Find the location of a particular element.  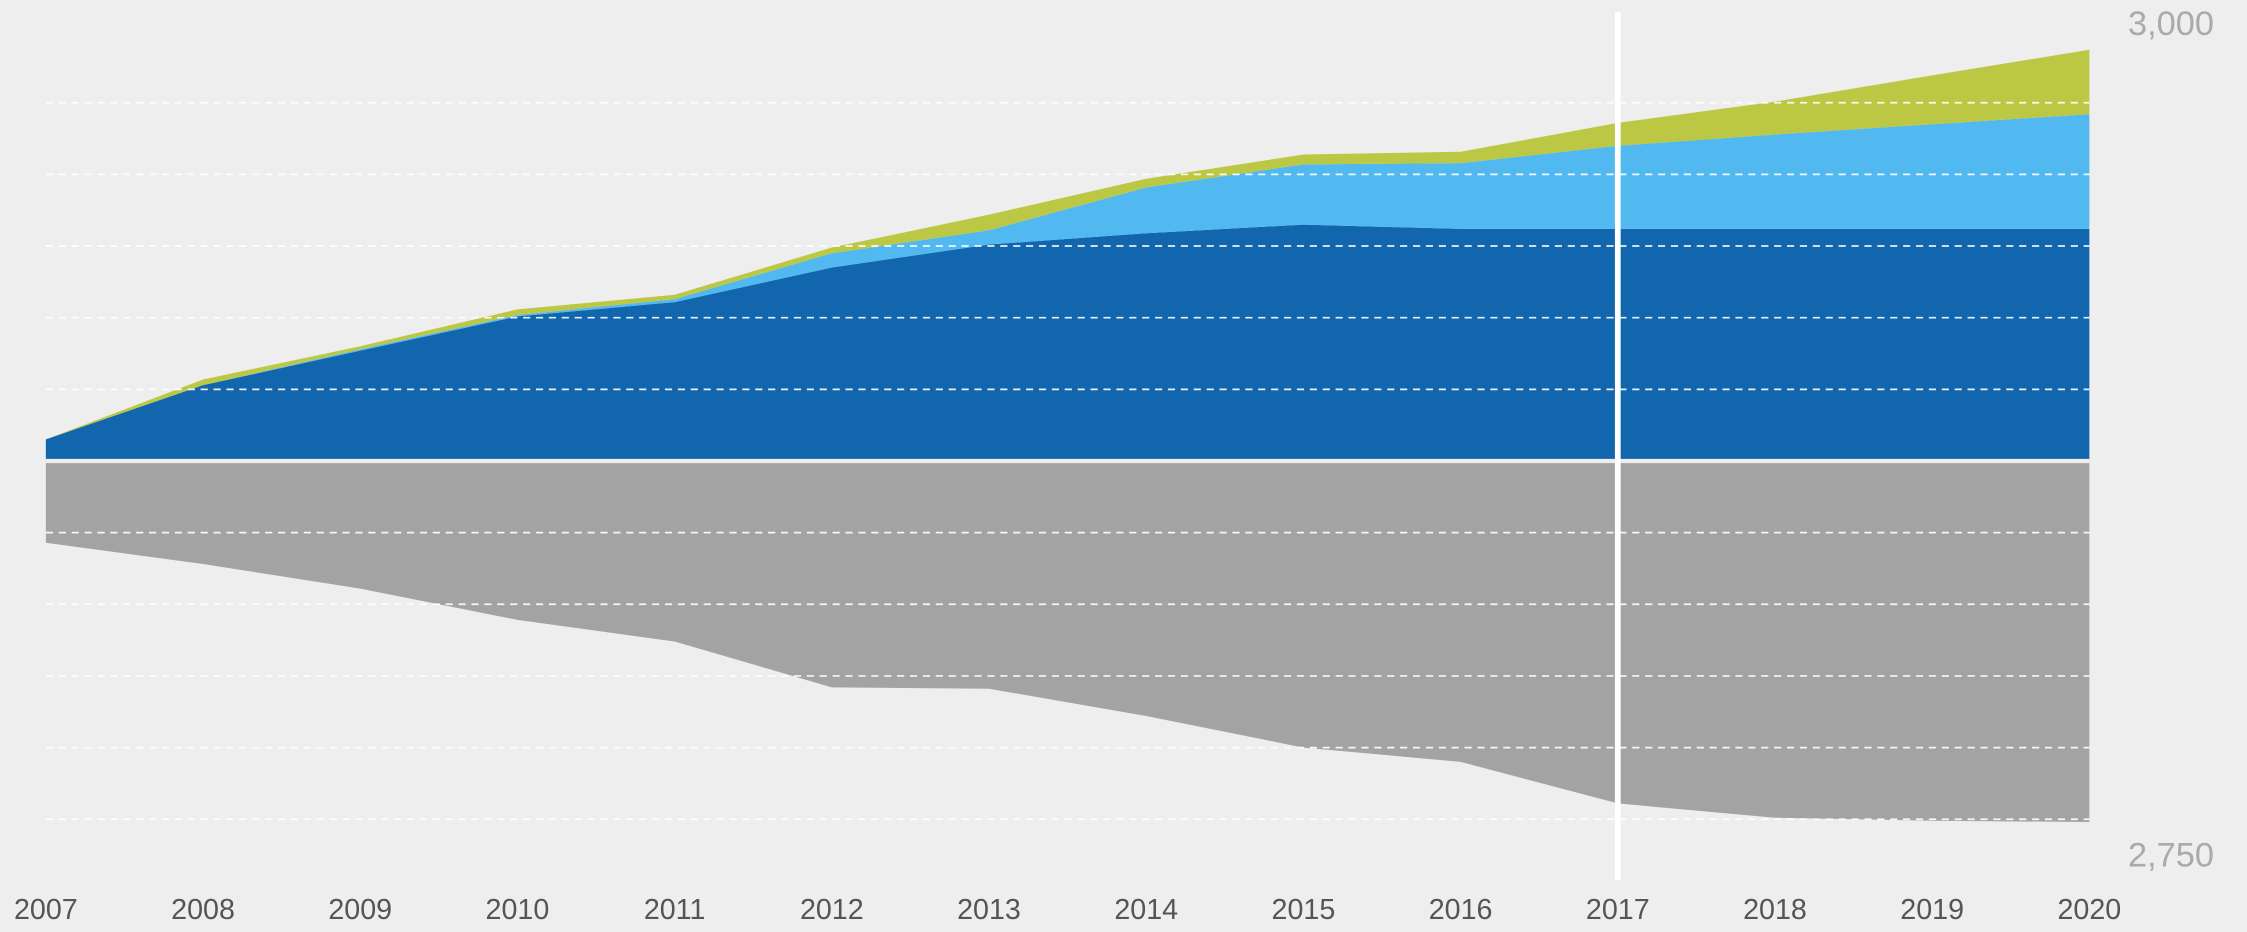

x-tick-label: 2020 is located at coordinates (2089, 910).